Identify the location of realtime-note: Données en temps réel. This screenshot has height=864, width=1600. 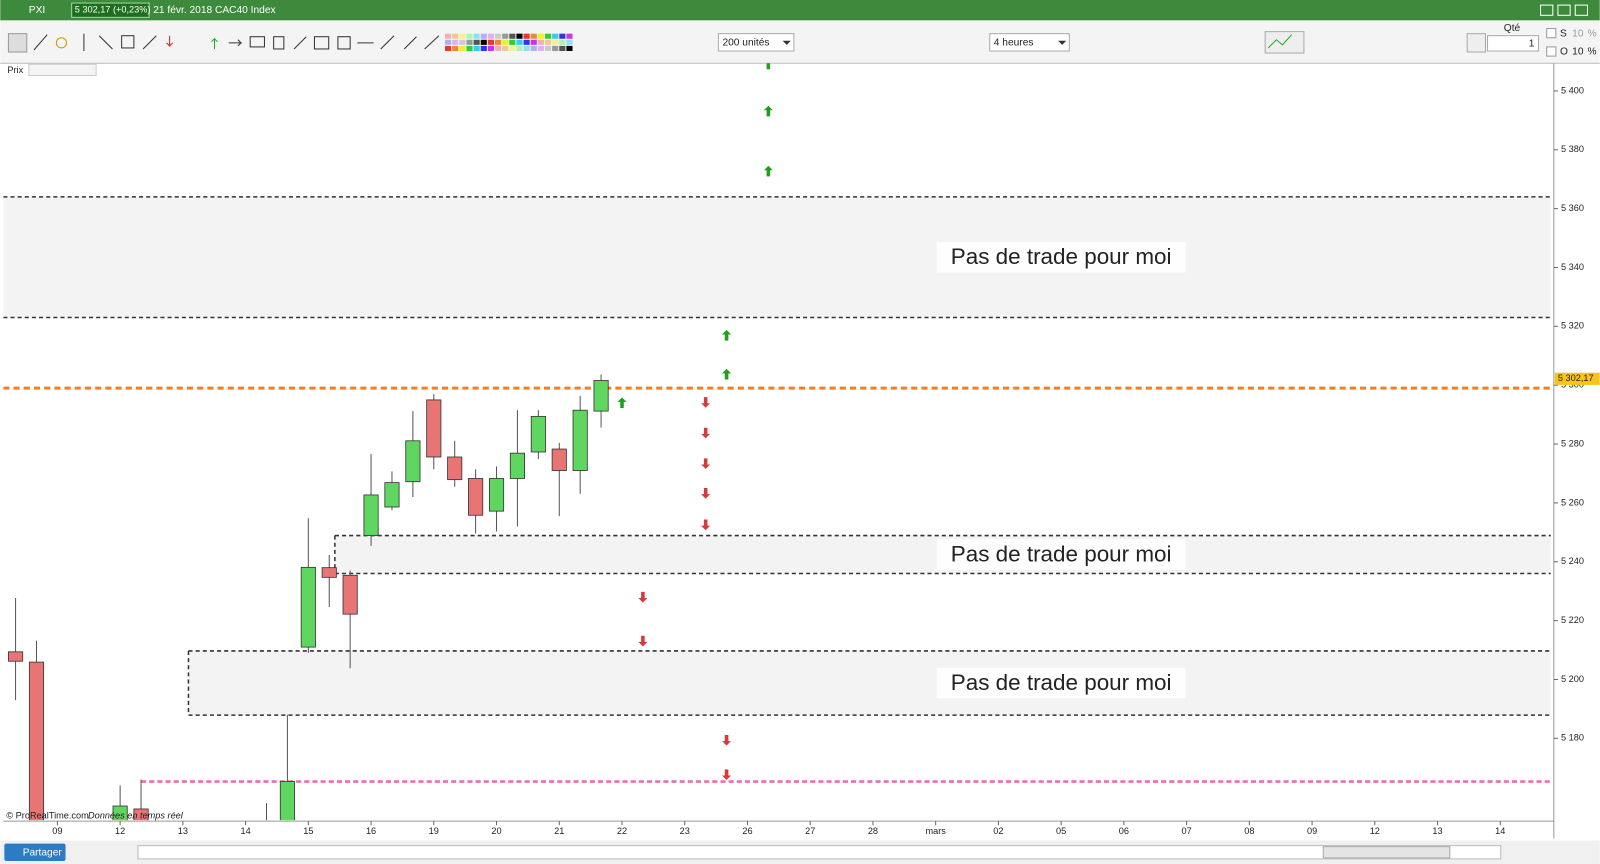
(136, 815).